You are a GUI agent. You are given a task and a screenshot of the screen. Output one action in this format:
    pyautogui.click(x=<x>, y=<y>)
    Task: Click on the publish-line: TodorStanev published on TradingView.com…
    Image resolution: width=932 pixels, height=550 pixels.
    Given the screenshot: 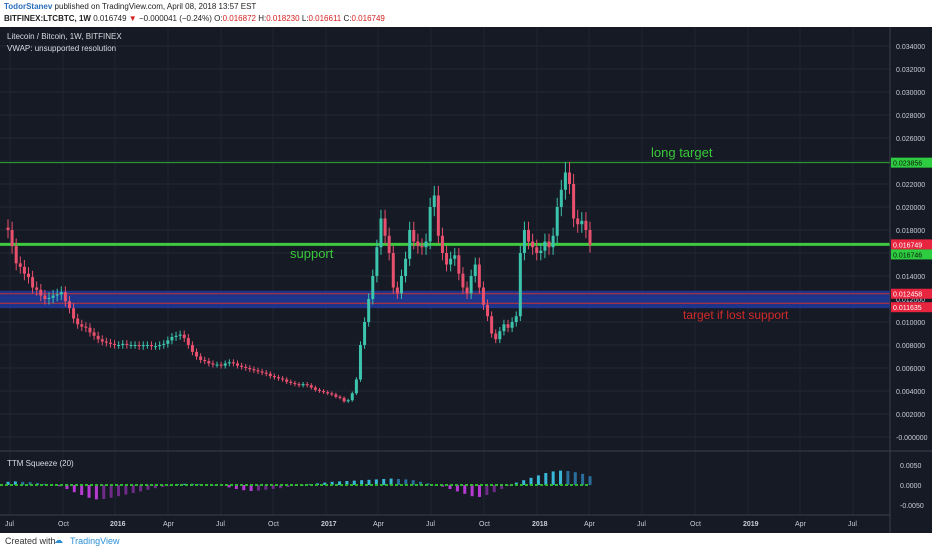 What is the action you would take?
    pyautogui.click(x=130, y=6)
    